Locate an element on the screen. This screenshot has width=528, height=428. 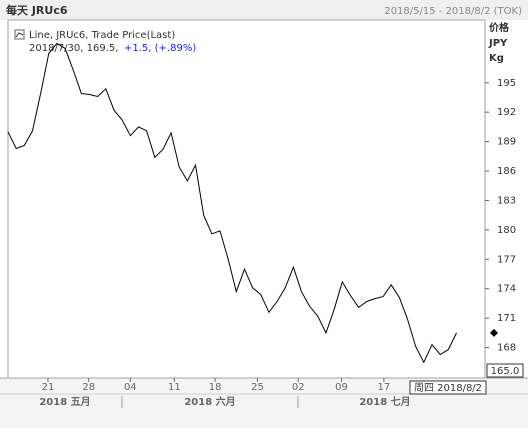
x-tick-label: 09 is located at coordinates (341, 387).